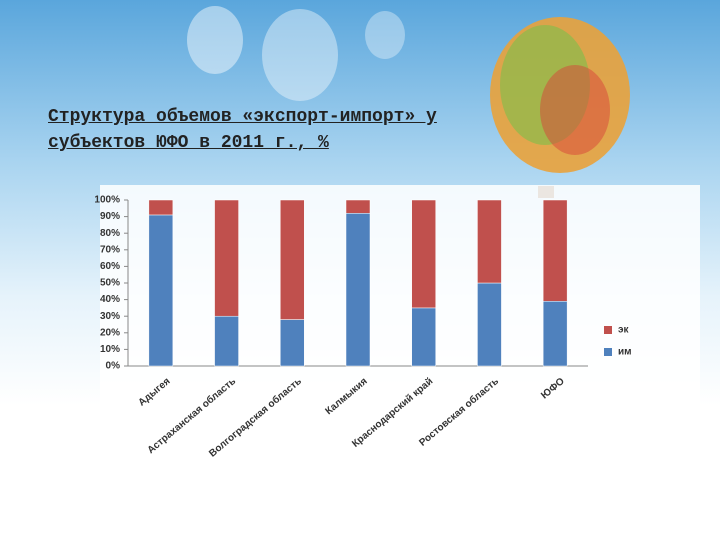 This screenshot has height=540, width=720. Describe the element at coordinates (110, 216) in the screenshot. I see `y-tick-label: 90%` at that location.